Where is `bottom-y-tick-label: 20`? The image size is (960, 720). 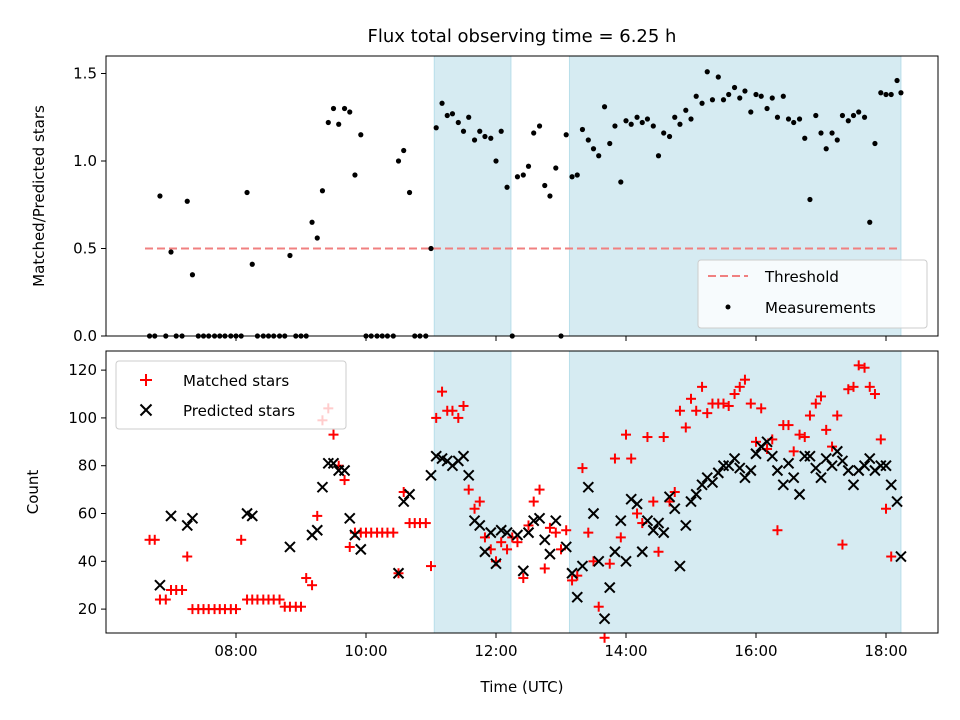
bottom-y-tick-label: 20 is located at coordinates (87, 609).